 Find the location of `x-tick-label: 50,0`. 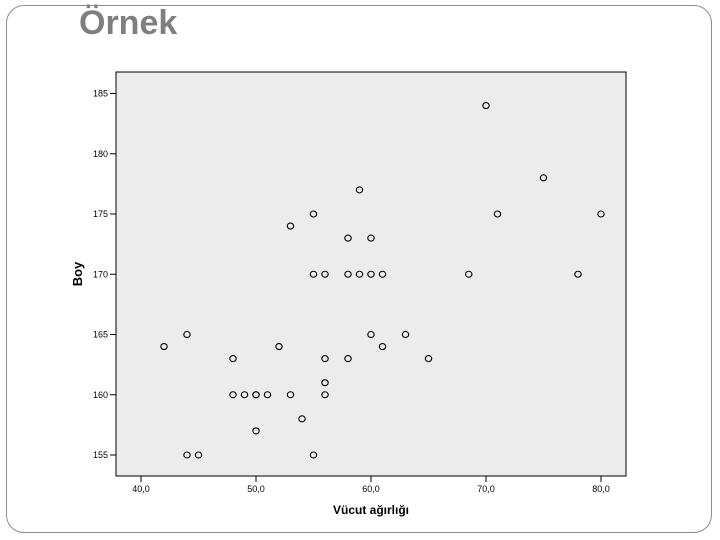

x-tick-label: 50,0 is located at coordinates (256, 489).